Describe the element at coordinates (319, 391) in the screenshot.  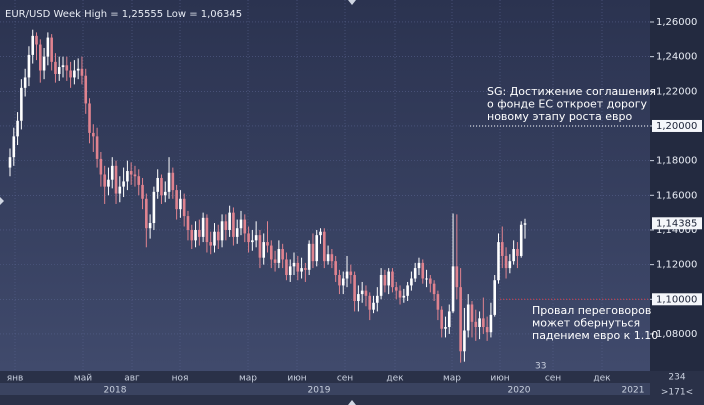
I see `year-label: 2019` at that location.